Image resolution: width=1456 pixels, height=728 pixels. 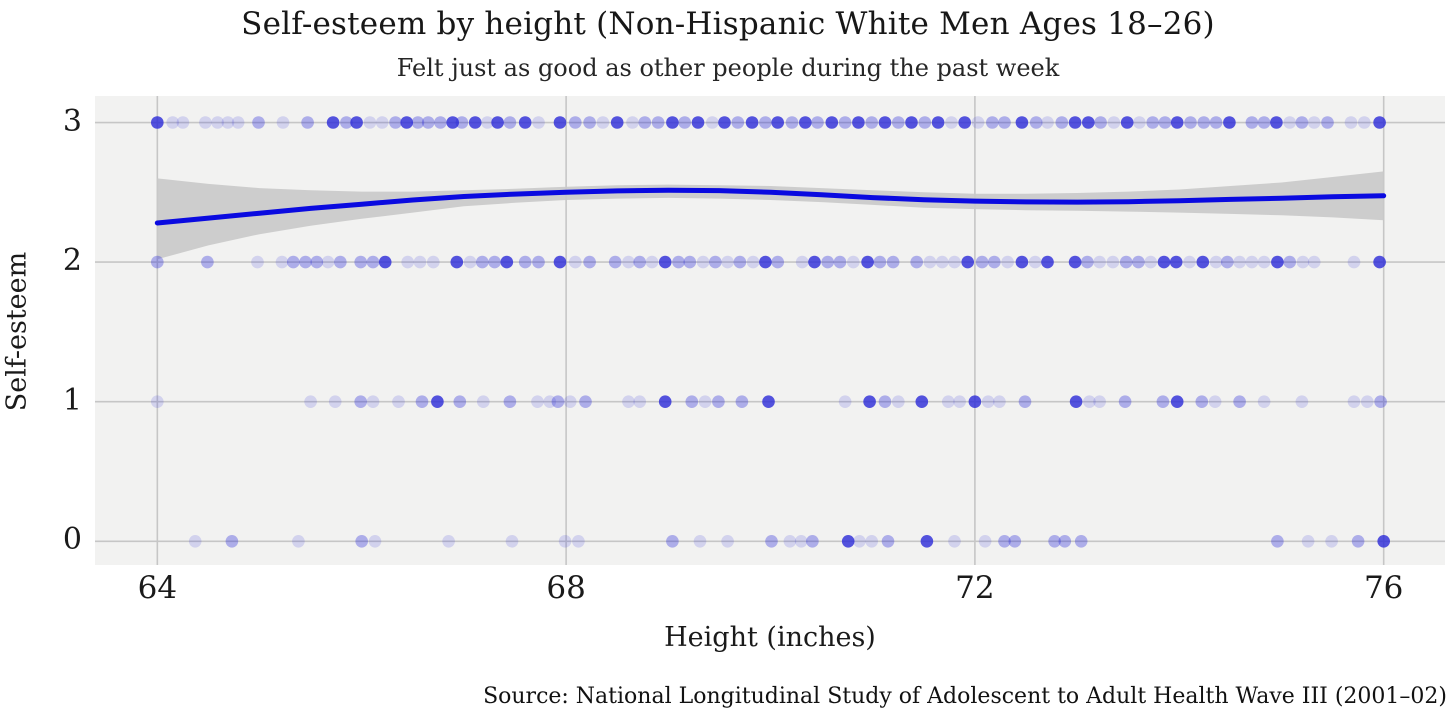 I want to click on x-tick-label: 72, so click(x=975, y=588).